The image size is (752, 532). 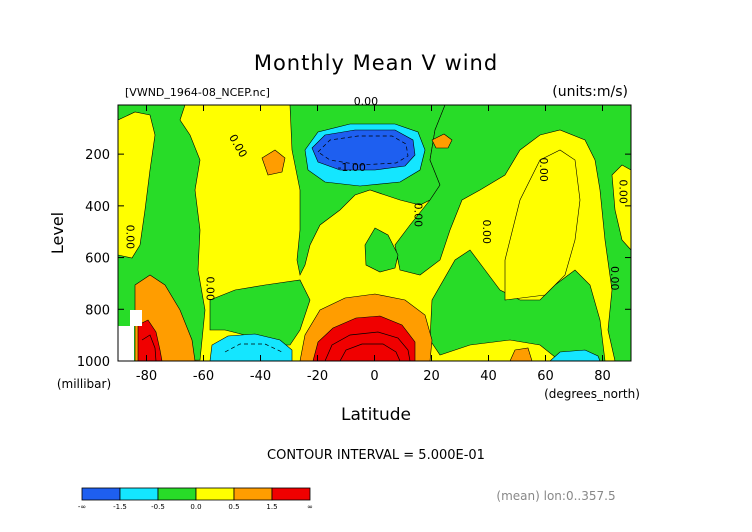 What do you see at coordinates (374, 376) in the screenshot?
I see `x-tick-label: 0` at bounding box center [374, 376].